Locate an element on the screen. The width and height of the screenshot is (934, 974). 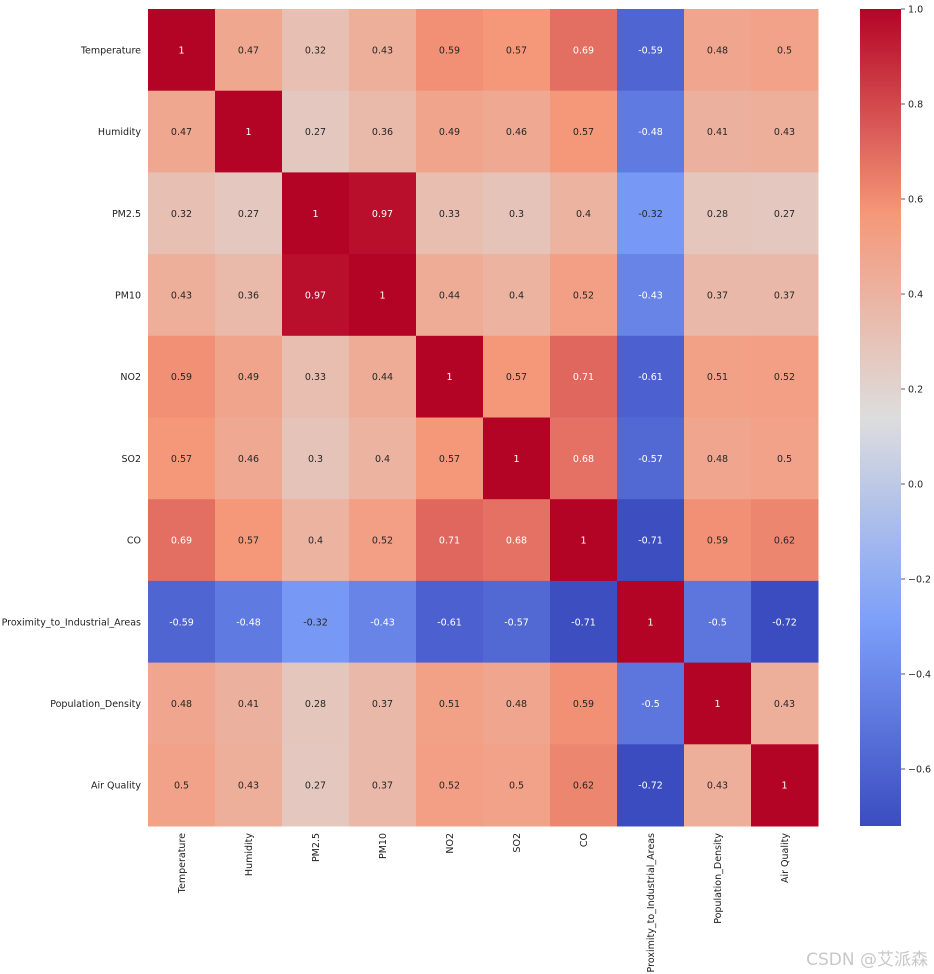
cell-humidity-humidity is located at coordinates (249, 131).